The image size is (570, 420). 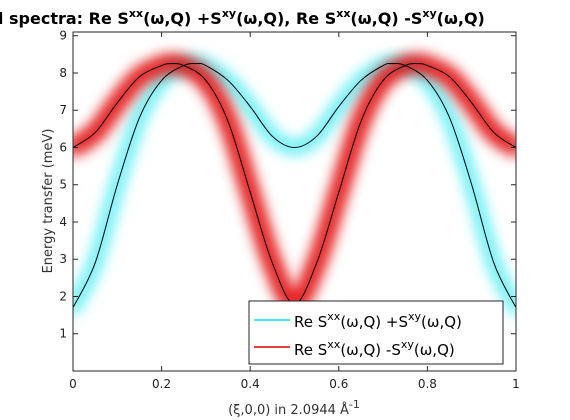 What do you see at coordinates (250, 384) in the screenshot?
I see `x-tick-label: 0.4` at bounding box center [250, 384].